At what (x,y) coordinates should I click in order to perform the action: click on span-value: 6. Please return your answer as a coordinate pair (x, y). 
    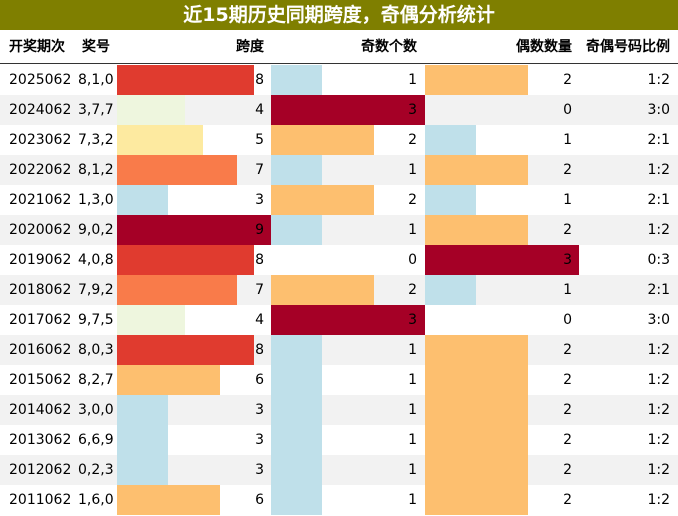
    Looking at the image, I should click on (259, 380).